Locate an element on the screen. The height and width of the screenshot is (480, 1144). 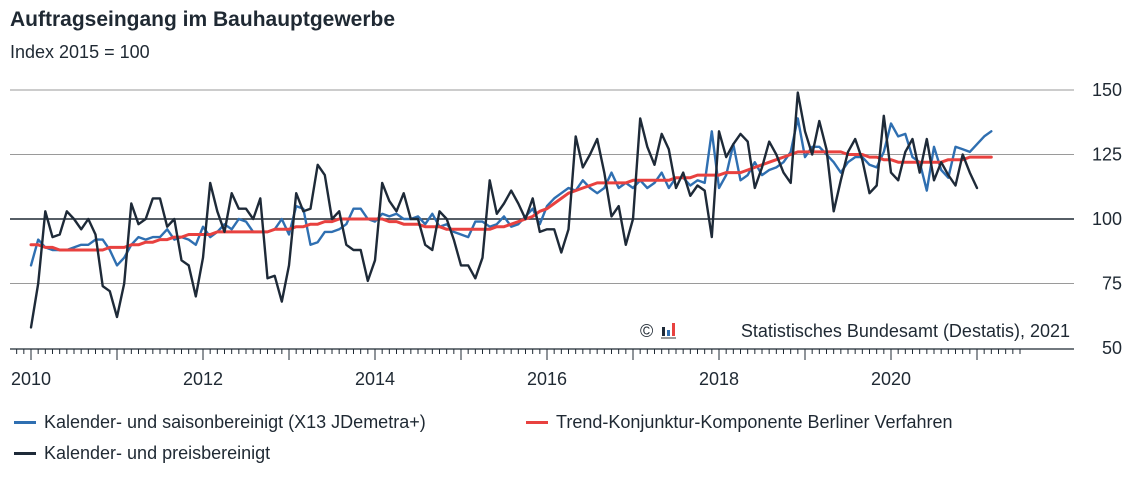
x-tick-label: 2014 is located at coordinates (375, 379).